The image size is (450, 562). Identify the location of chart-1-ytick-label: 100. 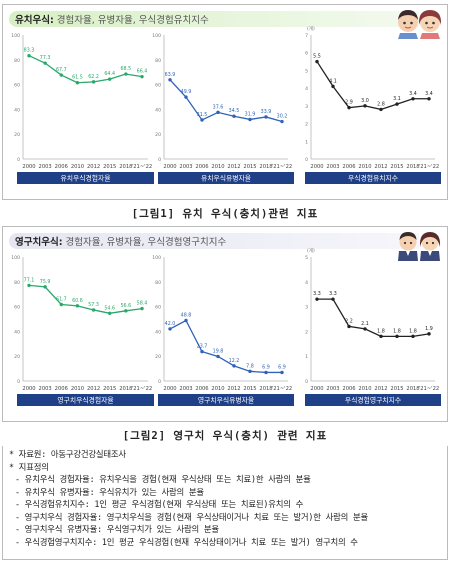
(15, 36).